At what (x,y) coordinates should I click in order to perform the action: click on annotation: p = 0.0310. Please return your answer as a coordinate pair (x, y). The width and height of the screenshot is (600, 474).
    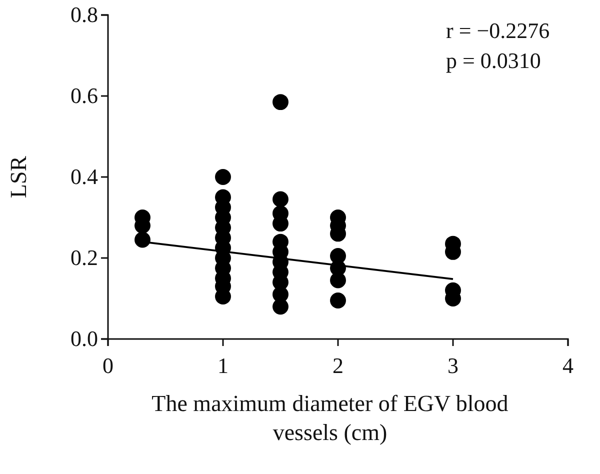
    Looking at the image, I should click on (493, 60).